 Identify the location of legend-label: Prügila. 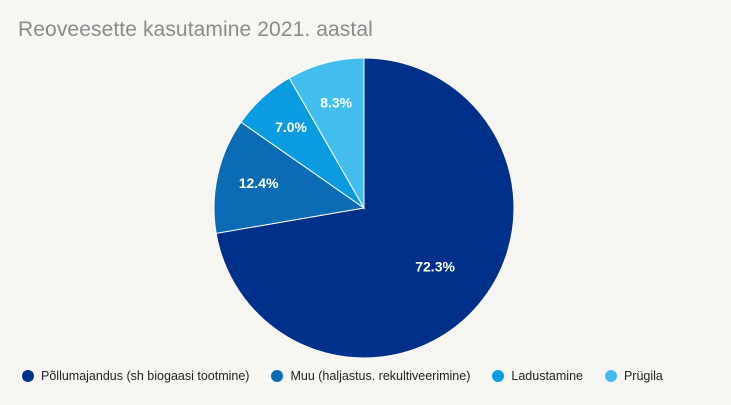
(643, 376).